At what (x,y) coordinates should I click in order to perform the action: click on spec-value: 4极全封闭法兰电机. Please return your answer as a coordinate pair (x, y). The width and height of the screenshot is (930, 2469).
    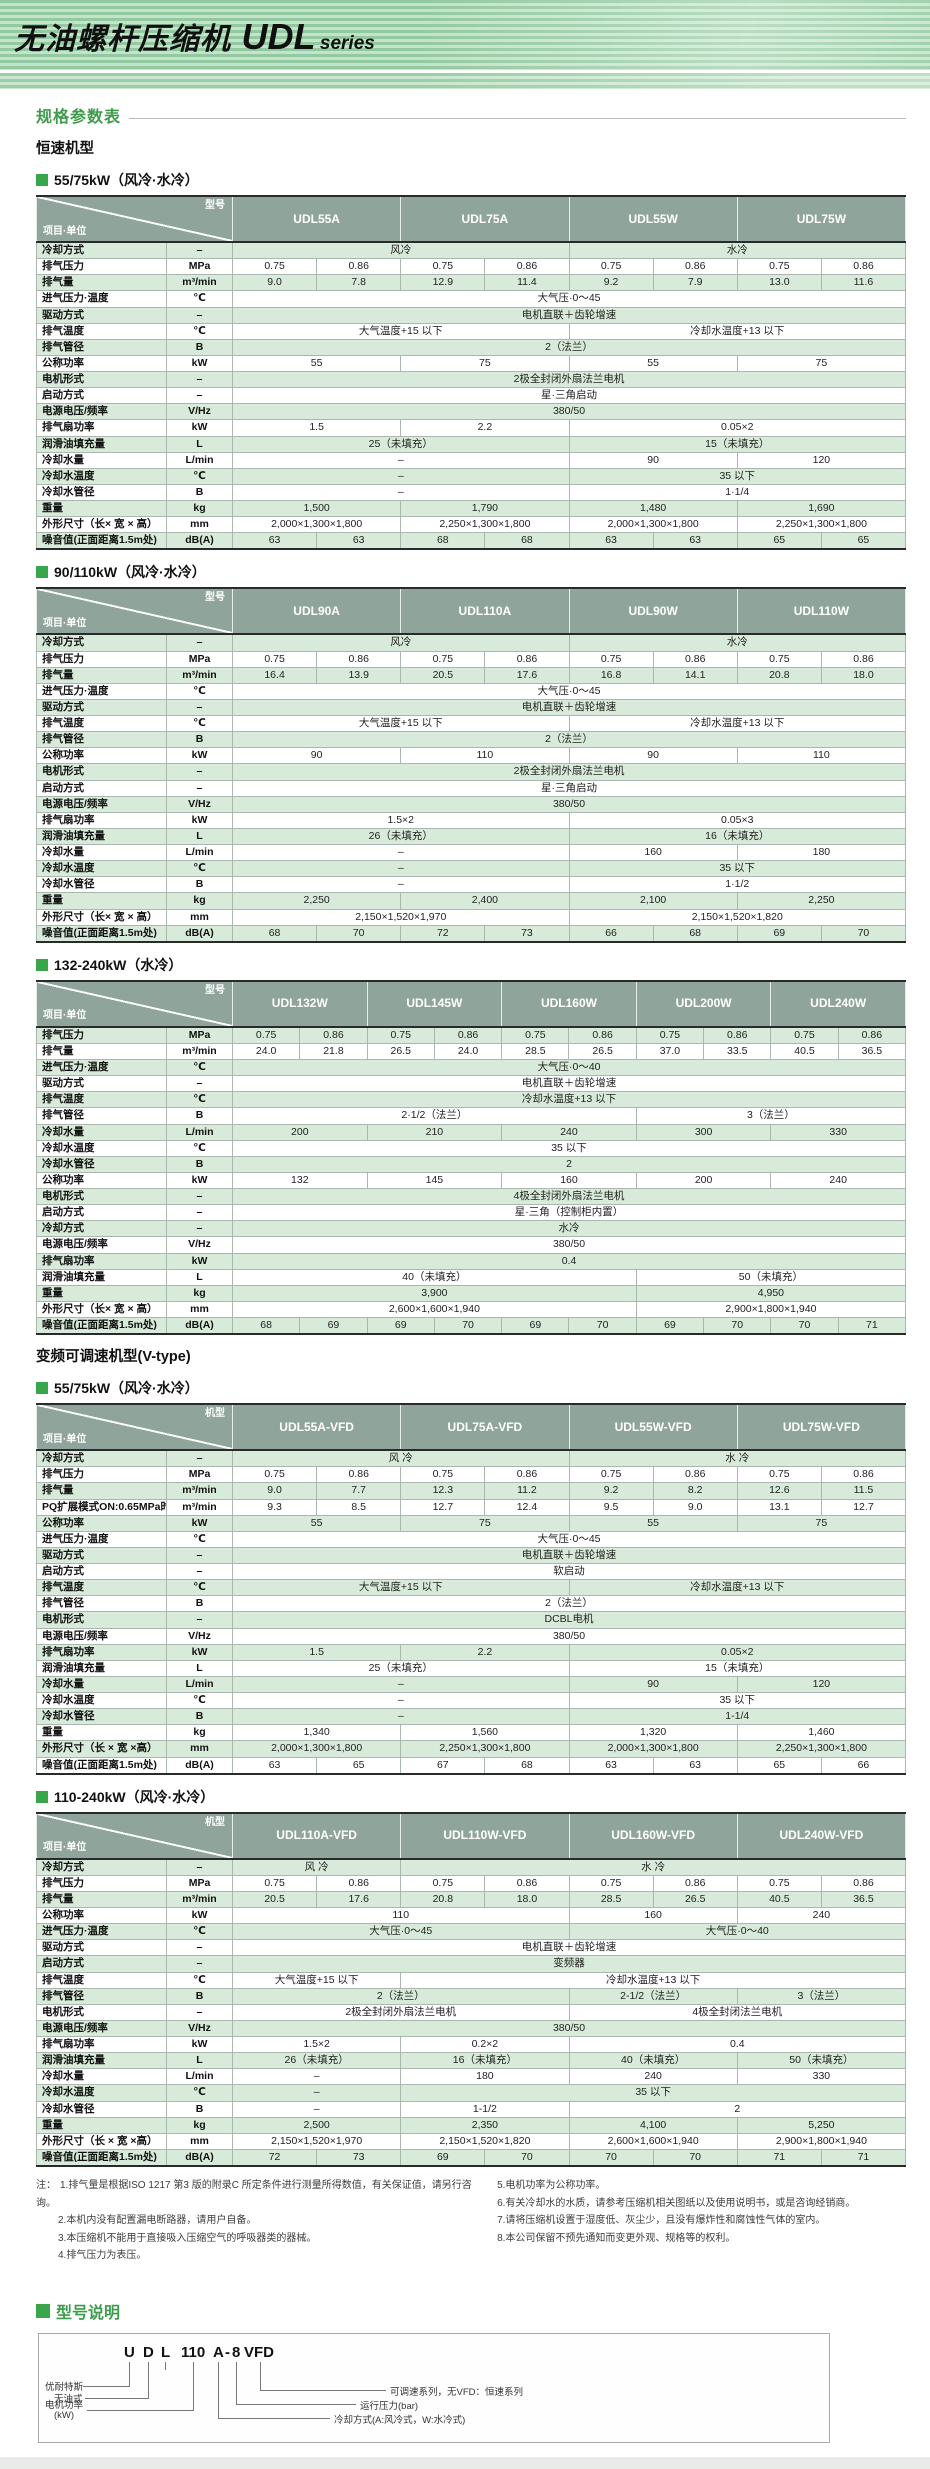
    Looking at the image, I should click on (737, 2012).